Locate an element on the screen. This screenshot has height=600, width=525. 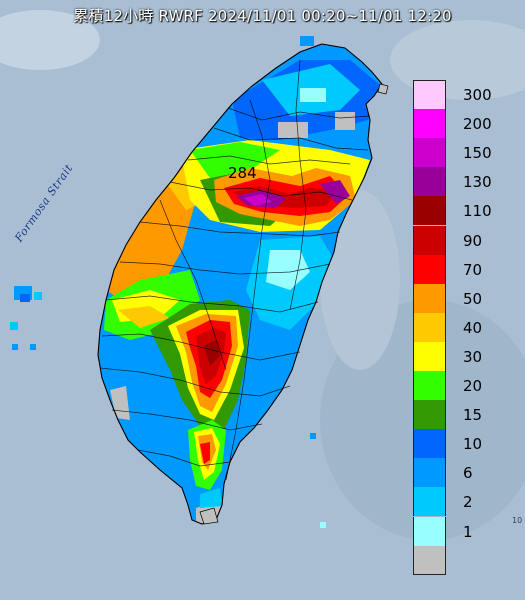
legend-label: 15 is located at coordinates (473, 415).